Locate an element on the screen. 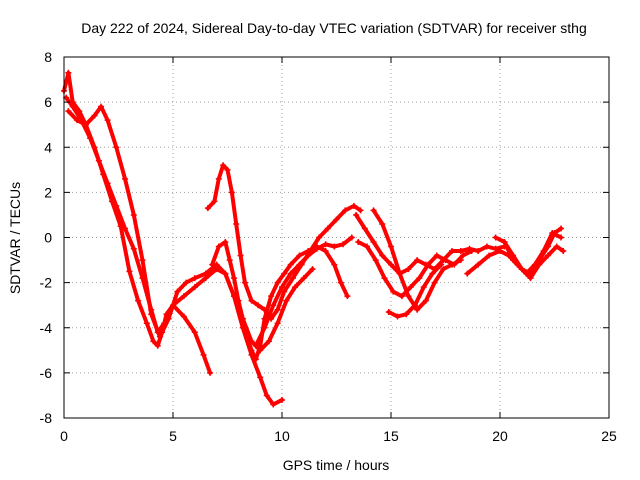 The height and width of the screenshot is (480, 640). y-tick-label: 0 is located at coordinates (48, 238).